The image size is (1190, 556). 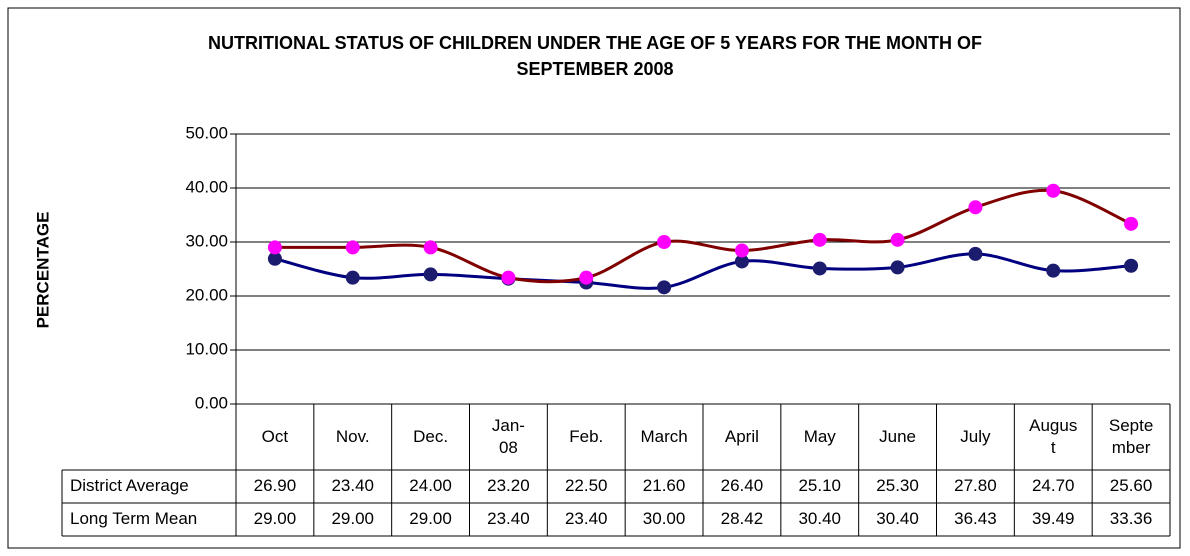 What do you see at coordinates (897, 485) in the screenshot?
I see `table-value: 25.30` at bounding box center [897, 485].